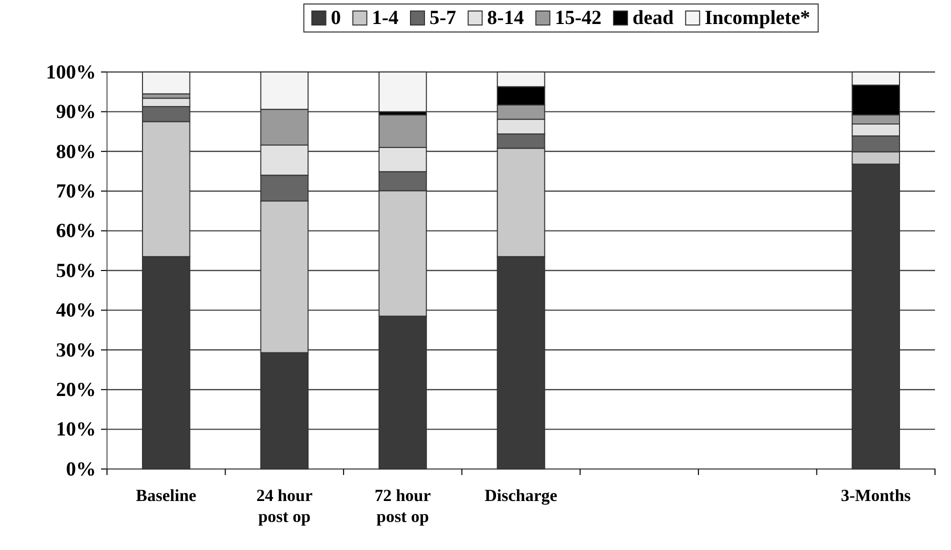  Describe the element at coordinates (876, 495) in the screenshot. I see `x-tick-label: 3-Months` at that location.